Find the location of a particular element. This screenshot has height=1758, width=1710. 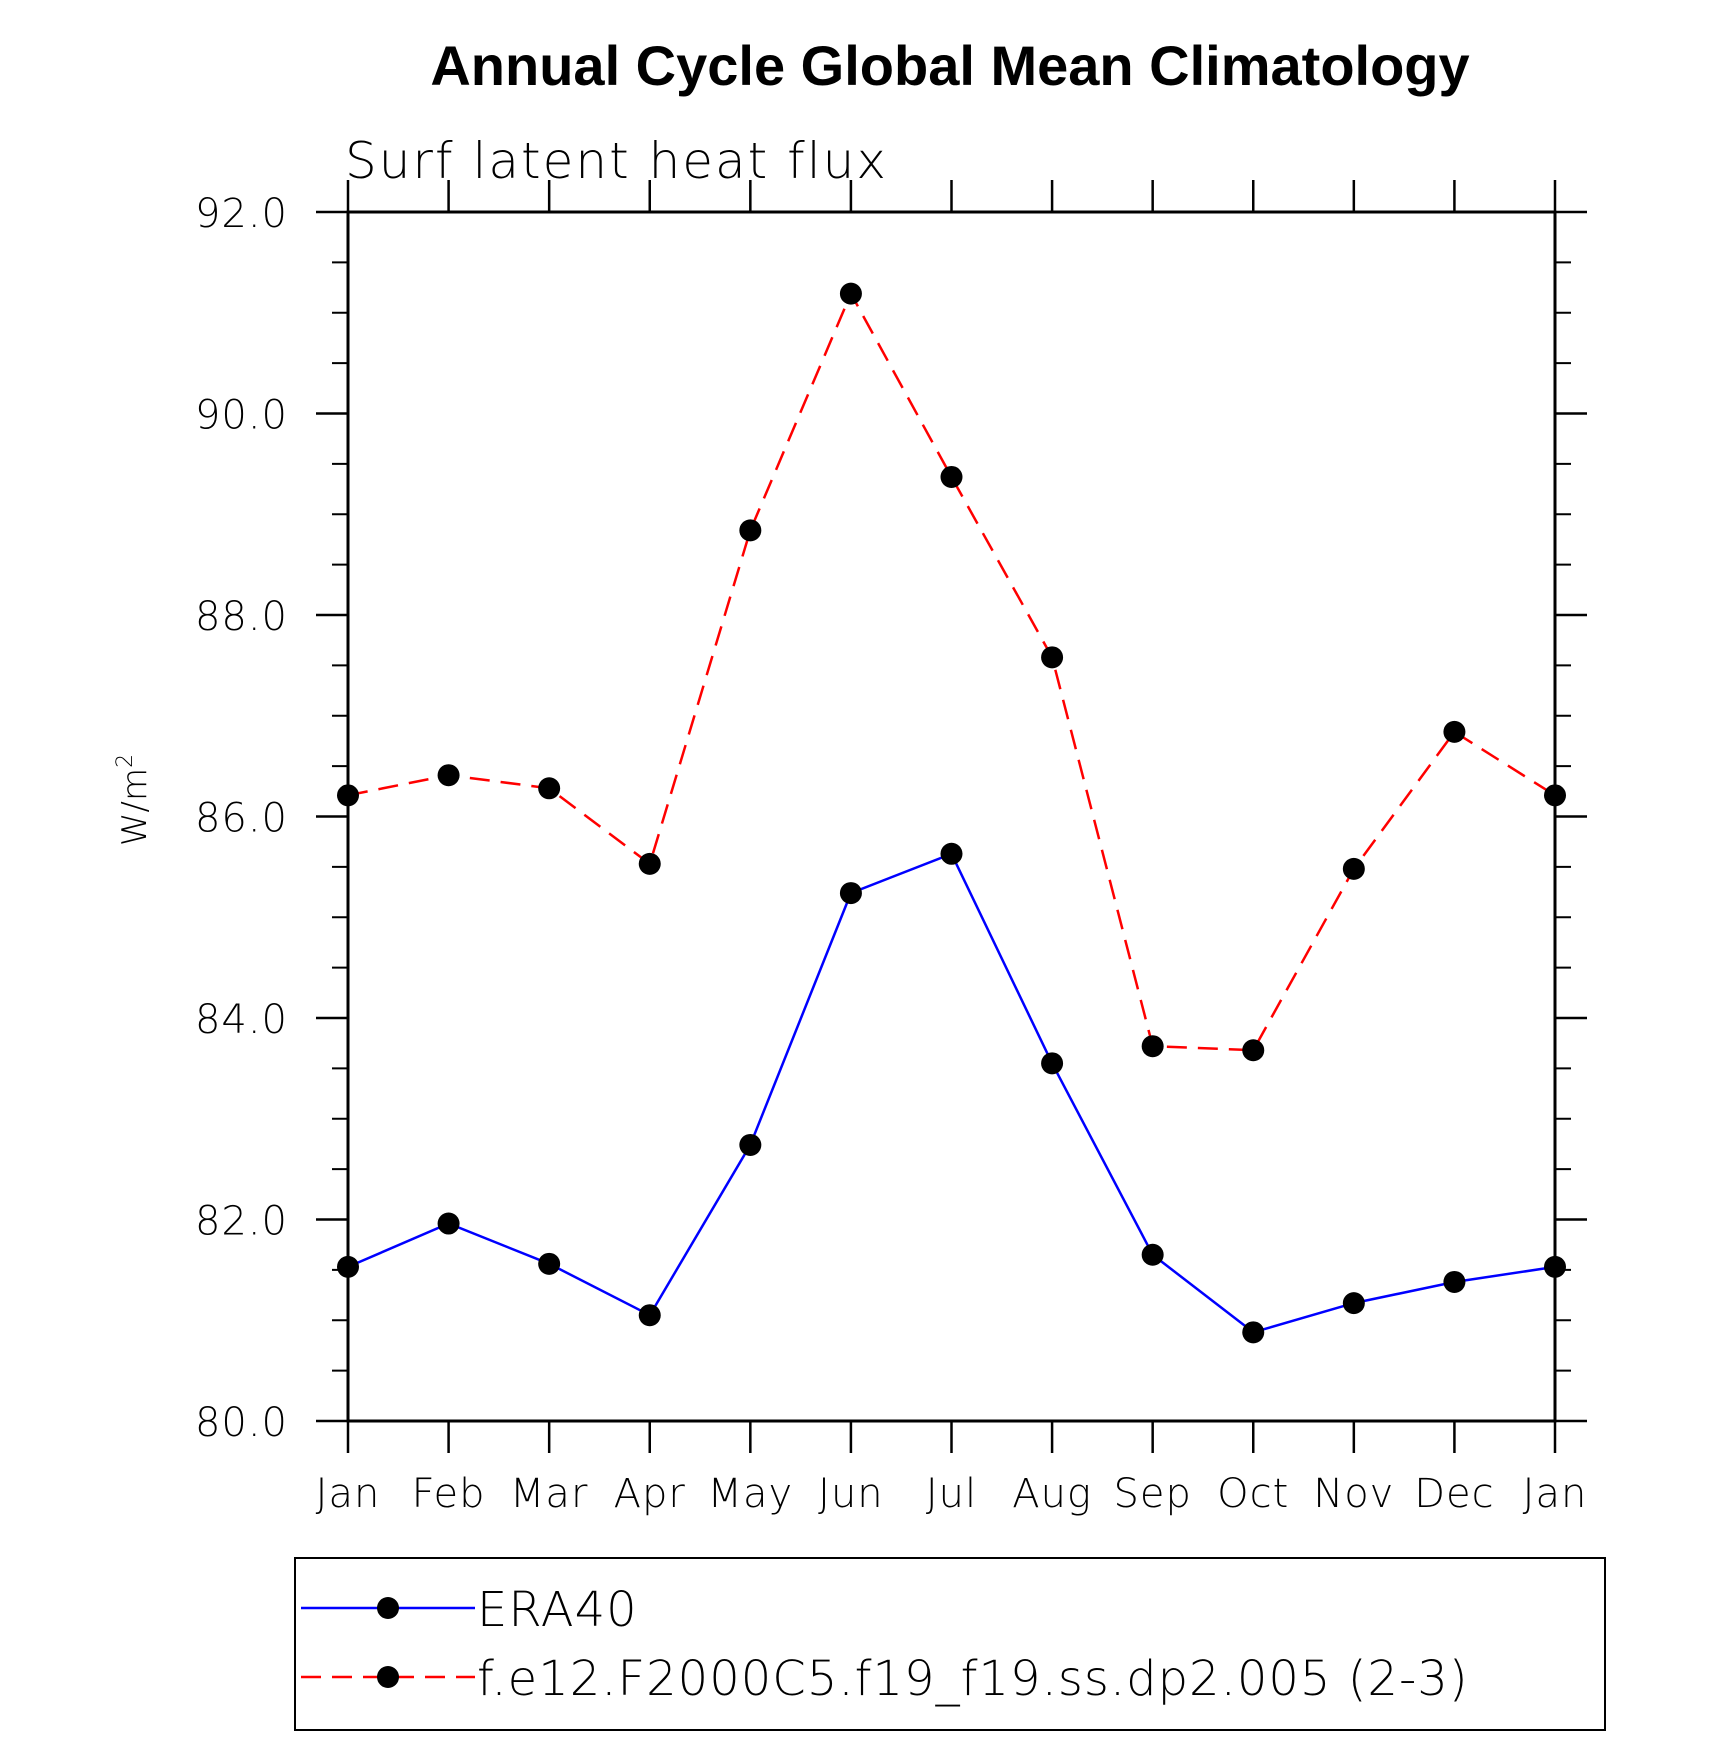

x-tick-label: Dec is located at coordinates (1454, 1494).